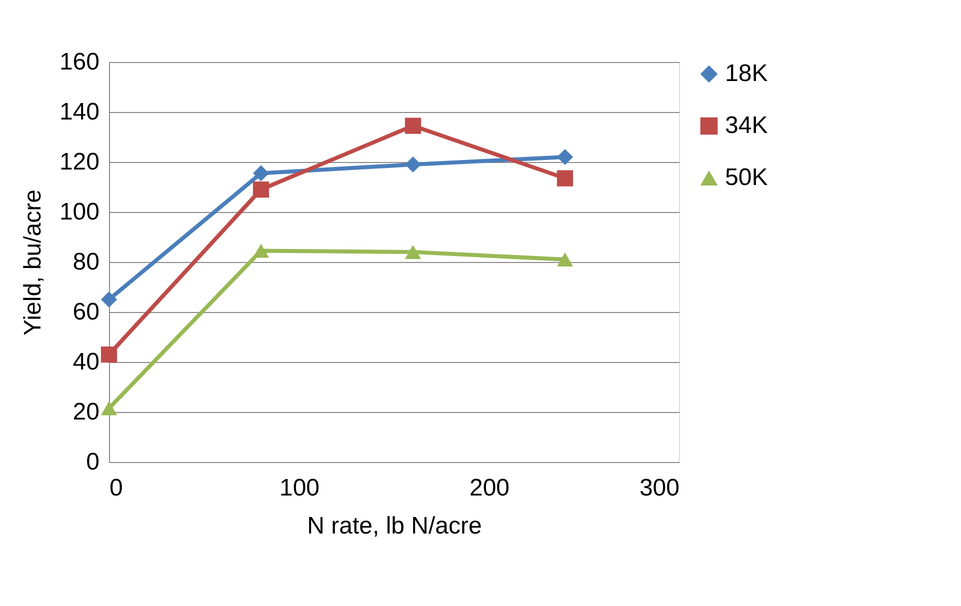  I want to click on legend-label: 50K, so click(746, 177).